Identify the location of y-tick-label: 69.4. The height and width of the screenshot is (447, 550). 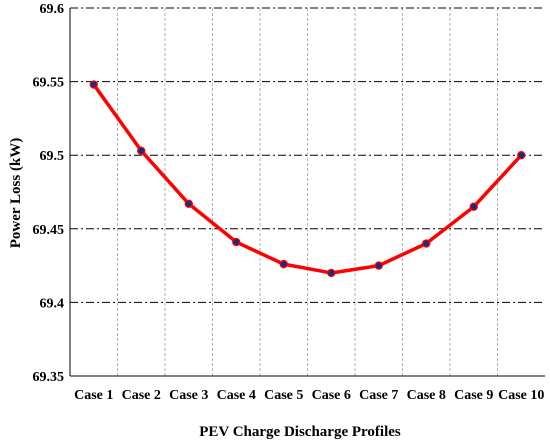
(52, 303).